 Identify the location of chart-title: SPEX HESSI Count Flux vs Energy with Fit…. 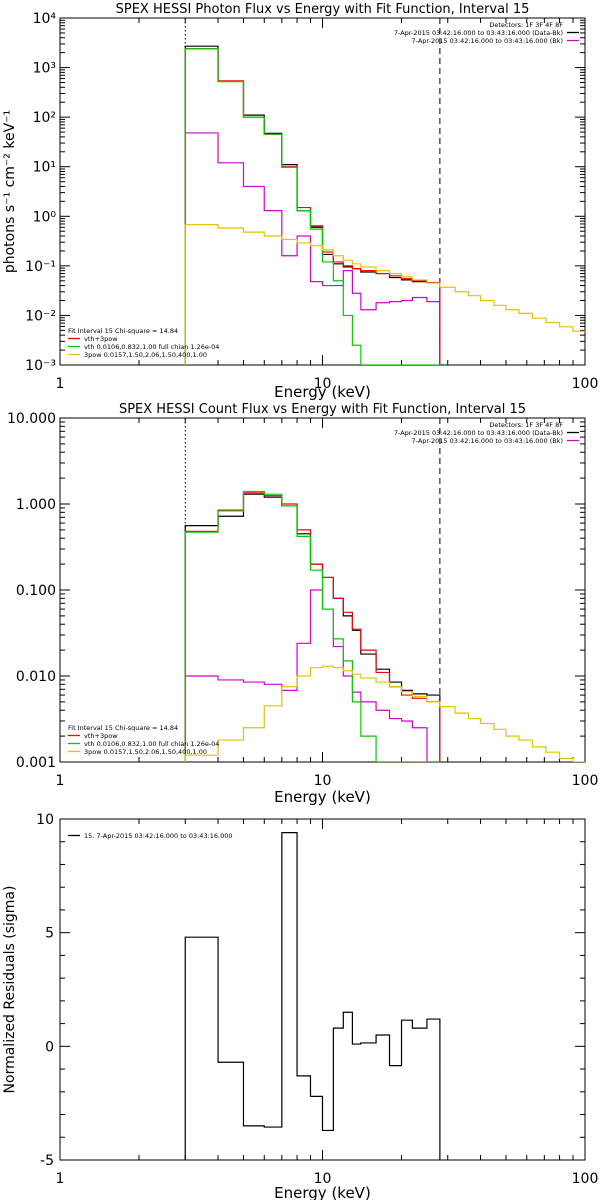
(322, 409).